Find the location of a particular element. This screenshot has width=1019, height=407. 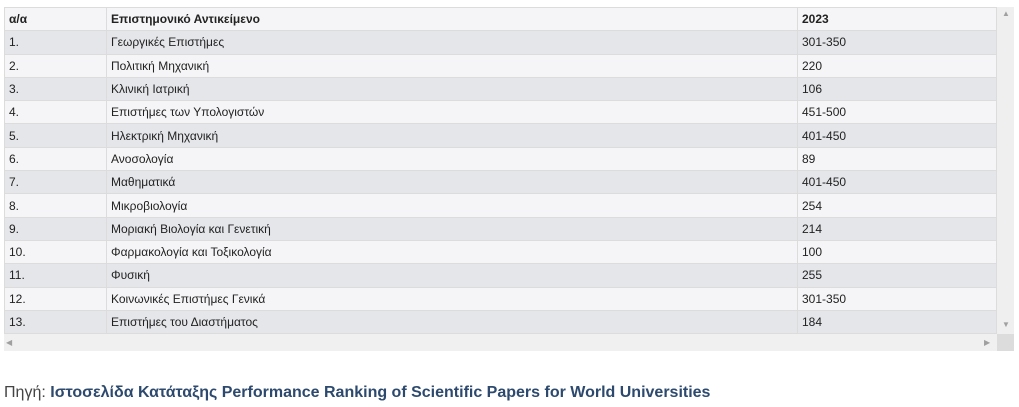

table-row: 12. Κοινωνικές Επιστήμες Γενικά 301-350 is located at coordinates (500, 298).